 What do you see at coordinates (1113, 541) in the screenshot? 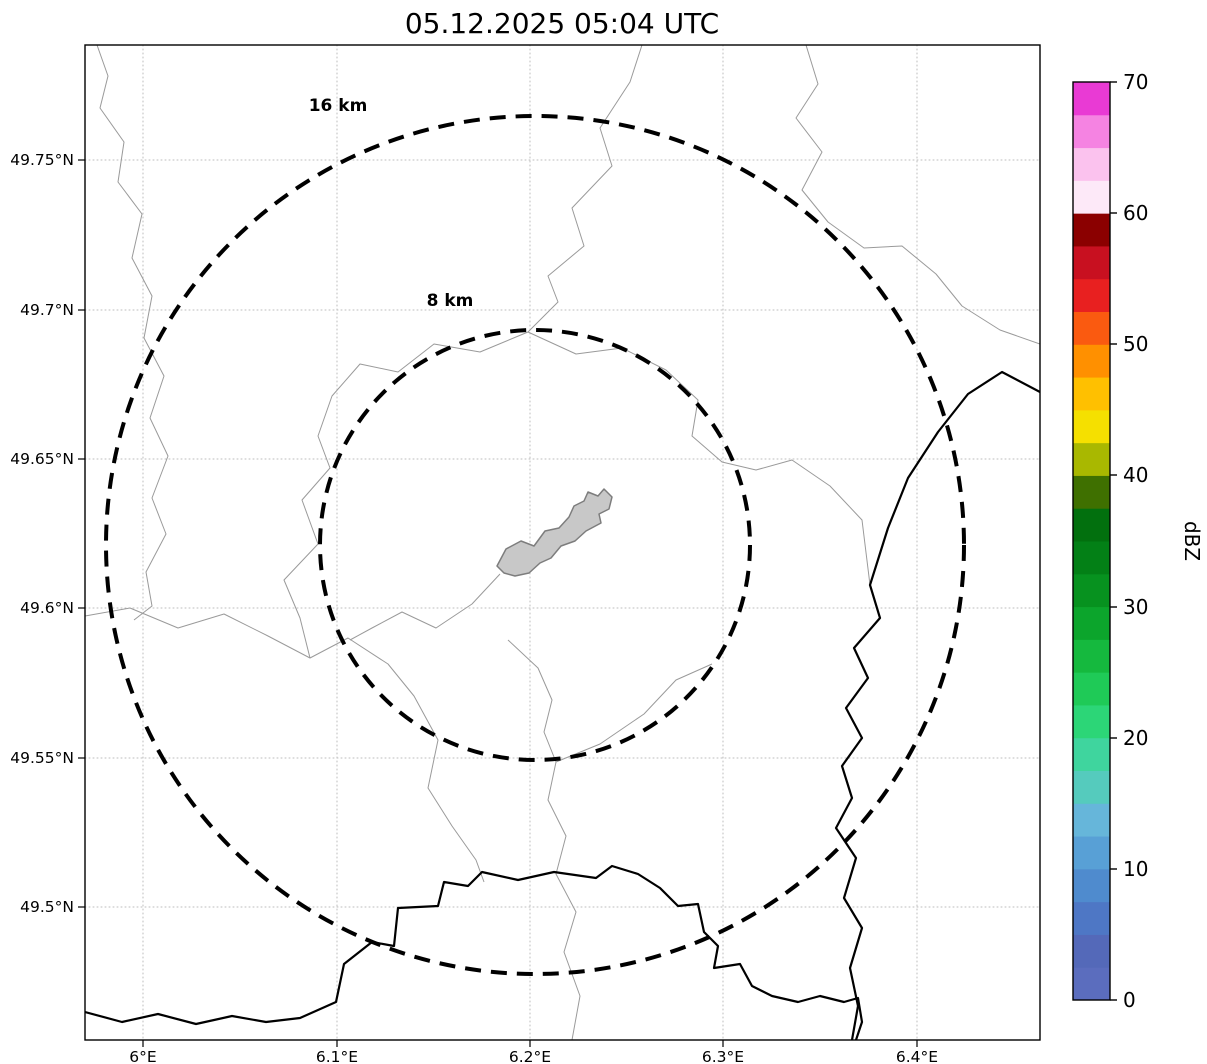
I see `colorbar-tick-marks` at bounding box center [1113, 541].